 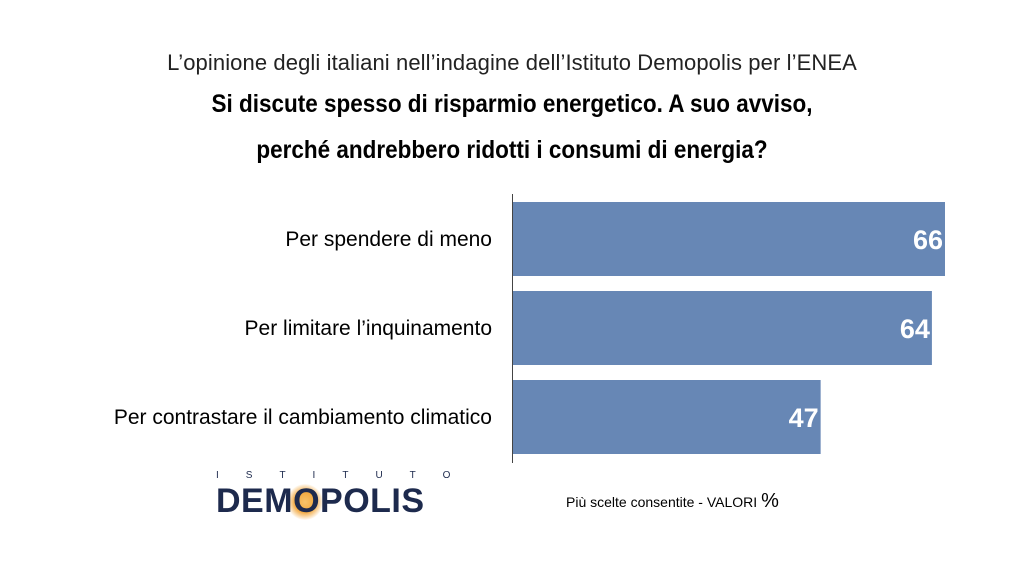 I want to click on footnote-unit: %, so click(x=770, y=501).